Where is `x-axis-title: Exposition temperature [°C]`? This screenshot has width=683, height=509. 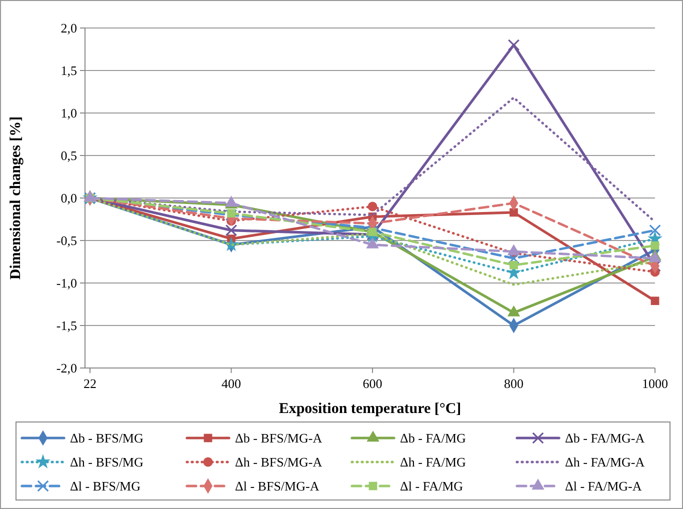 x-axis-title: Exposition temperature [°C] is located at coordinates (370, 409).